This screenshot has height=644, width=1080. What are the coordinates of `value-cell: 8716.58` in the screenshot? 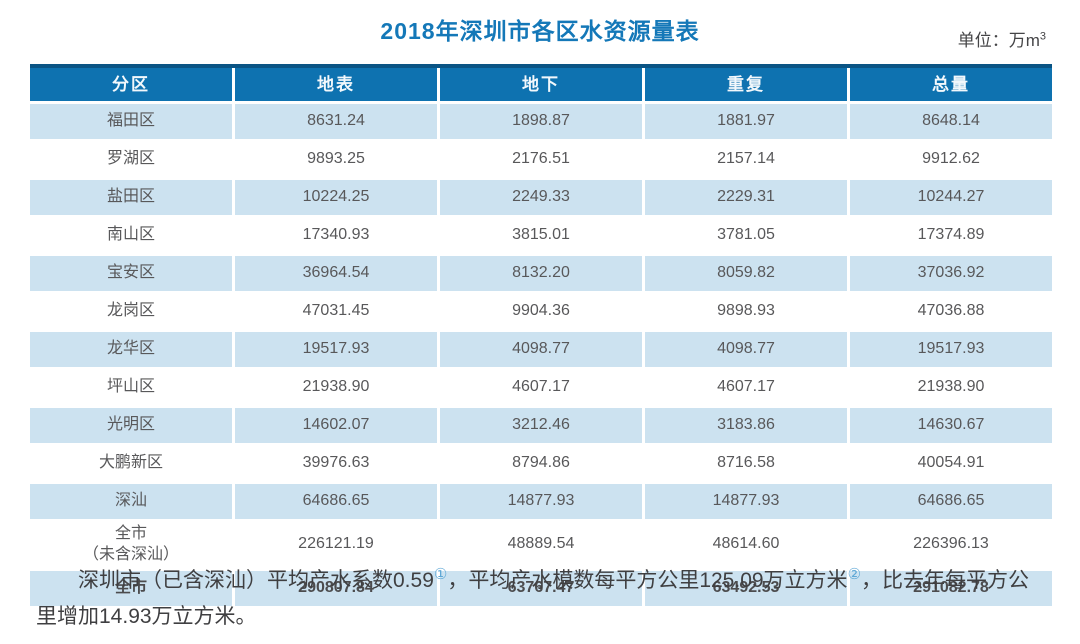 It's located at (747, 463).